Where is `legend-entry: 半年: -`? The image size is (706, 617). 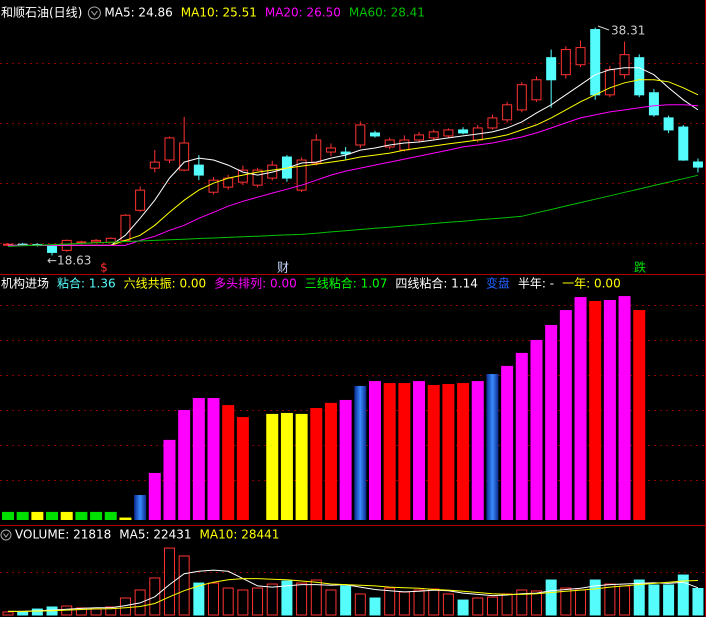
legend-entry: 半年: - is located at coordinates (536, 284).